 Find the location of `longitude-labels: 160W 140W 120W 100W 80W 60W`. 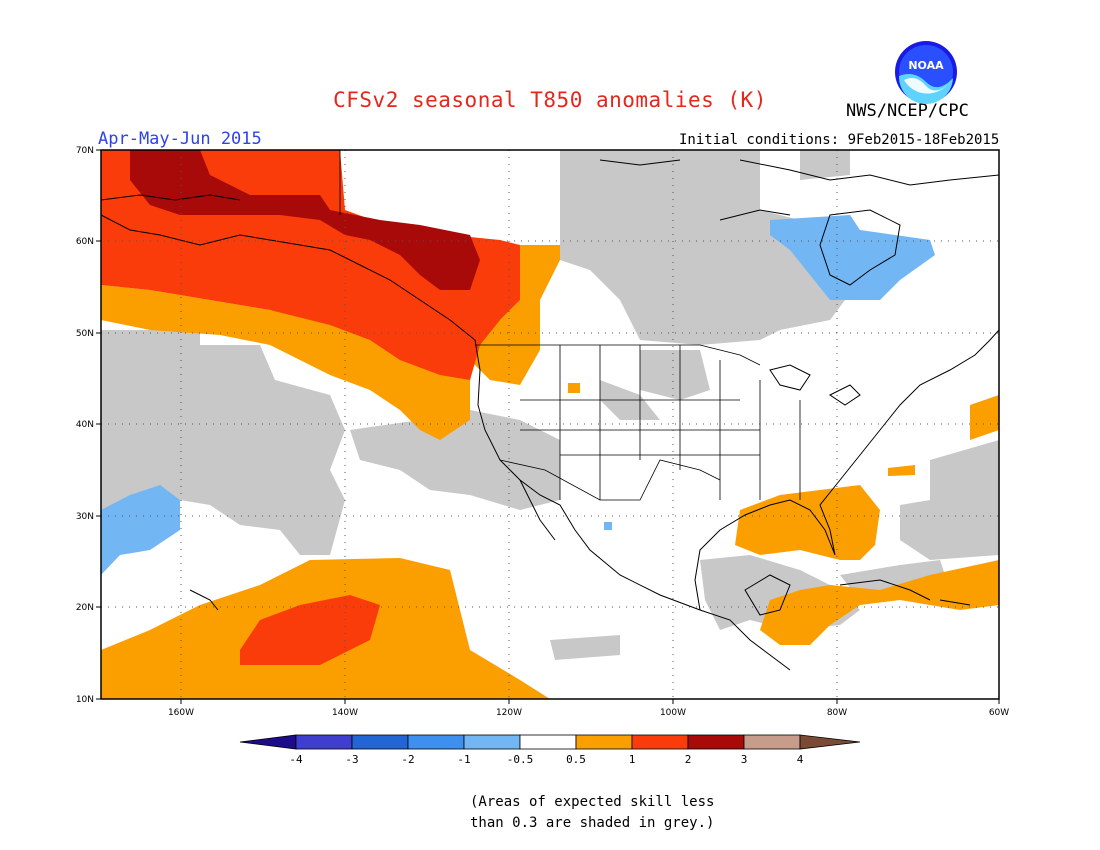

longitude-labels: 160W 140W 120W 100W 80W 60W is located at coordinates (588, 713).